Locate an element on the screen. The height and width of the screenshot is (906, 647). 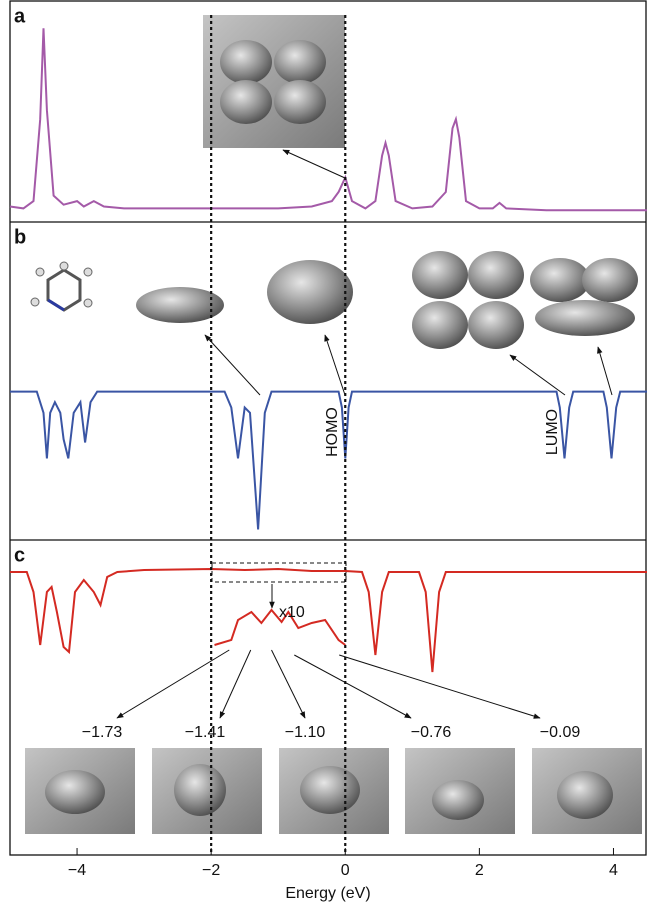
annotation-label: −1.10 is located at coordinates (305, 732).